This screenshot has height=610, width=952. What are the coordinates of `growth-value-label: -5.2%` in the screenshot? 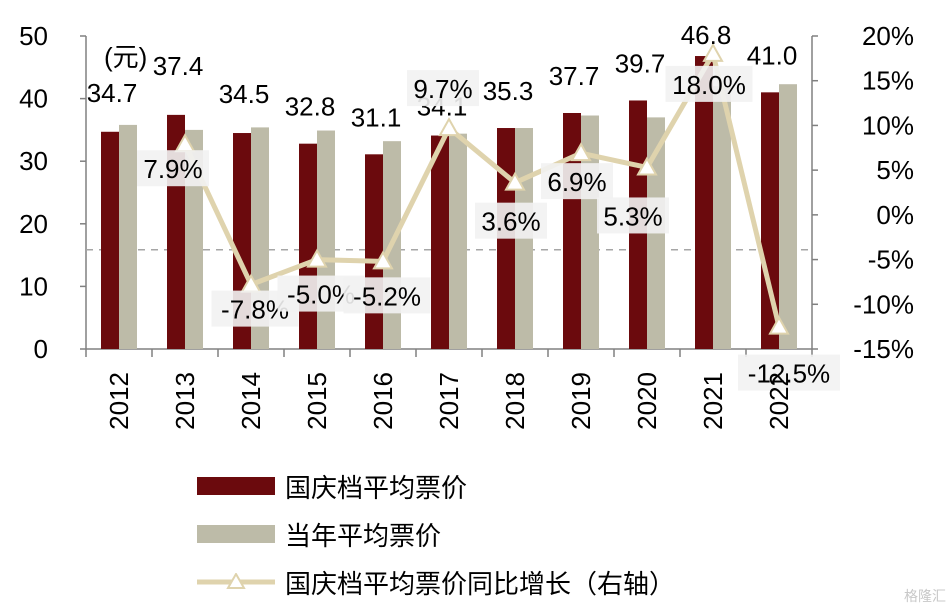 It's located at (387, 296).